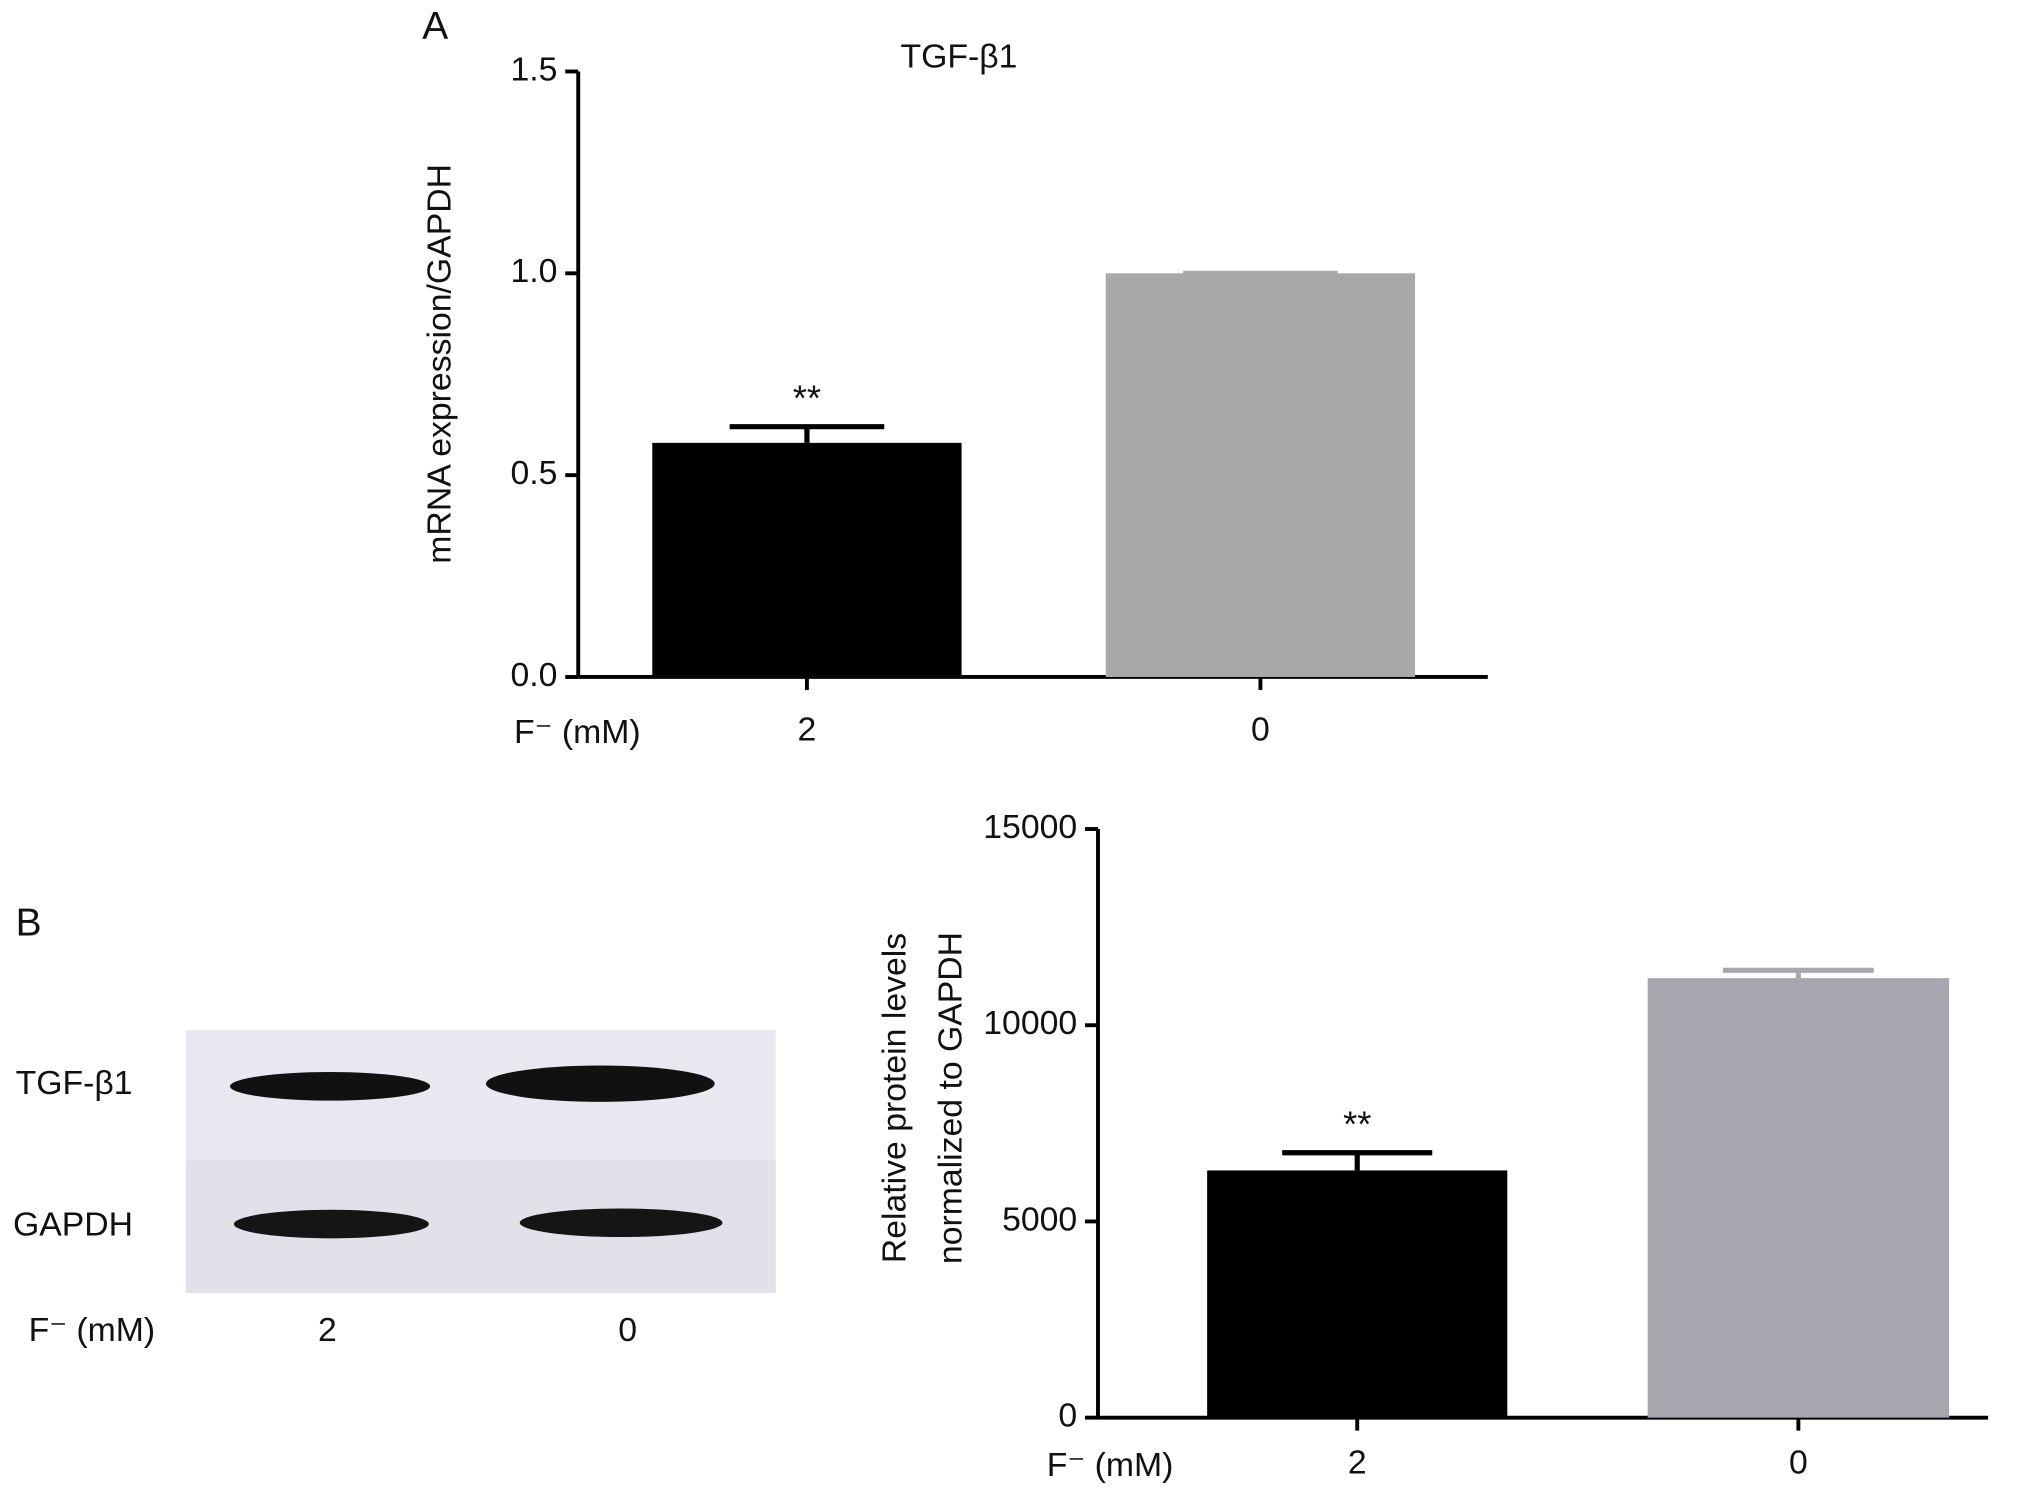 This screenshot has width=2031, height=1494. I want to click on y-tick-label: 0.5, so click(533, 473).